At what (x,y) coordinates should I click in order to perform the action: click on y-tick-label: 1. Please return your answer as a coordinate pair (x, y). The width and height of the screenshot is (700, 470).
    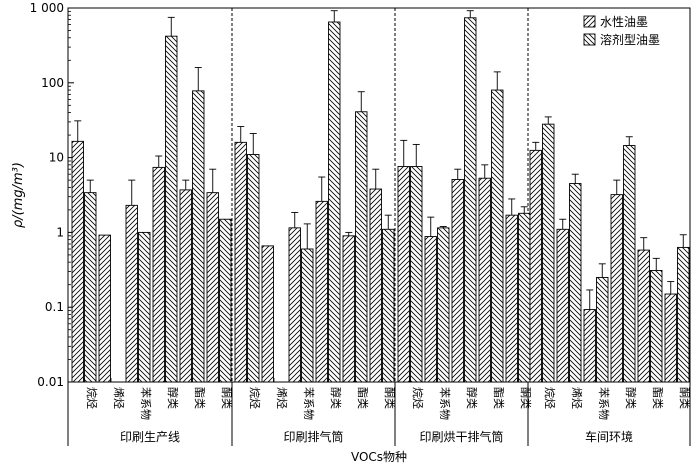
    Looking at the image, I should click on (60, 232).